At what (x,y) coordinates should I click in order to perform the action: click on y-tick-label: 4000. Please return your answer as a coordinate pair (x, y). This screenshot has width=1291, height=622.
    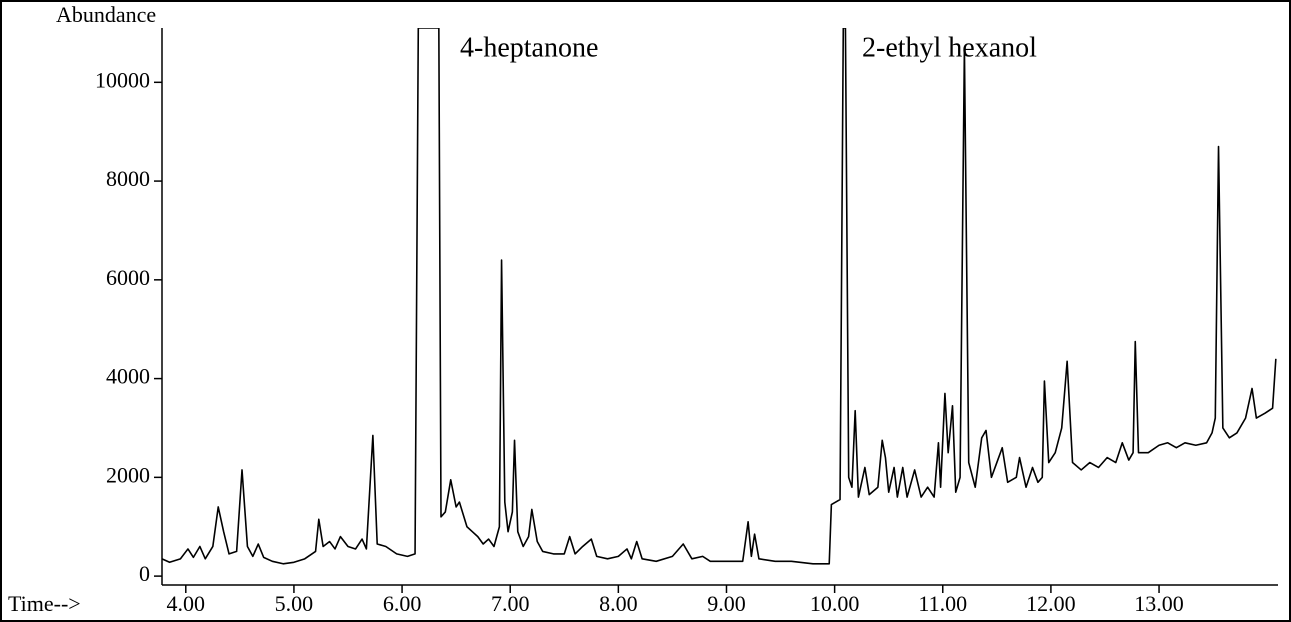
    Looking at the image, I should click on (128, 376).